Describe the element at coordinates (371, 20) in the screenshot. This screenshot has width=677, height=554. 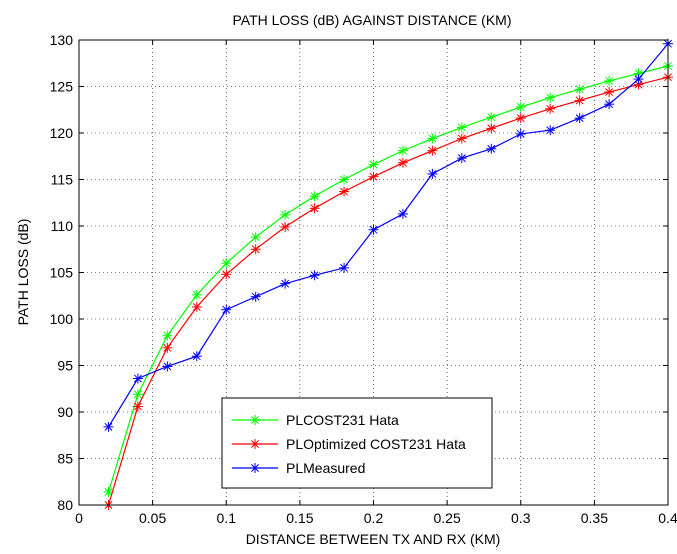
I see `chart-title: PATH LOSS (dB) AGAINST DISTANCE (KM)` at that location.